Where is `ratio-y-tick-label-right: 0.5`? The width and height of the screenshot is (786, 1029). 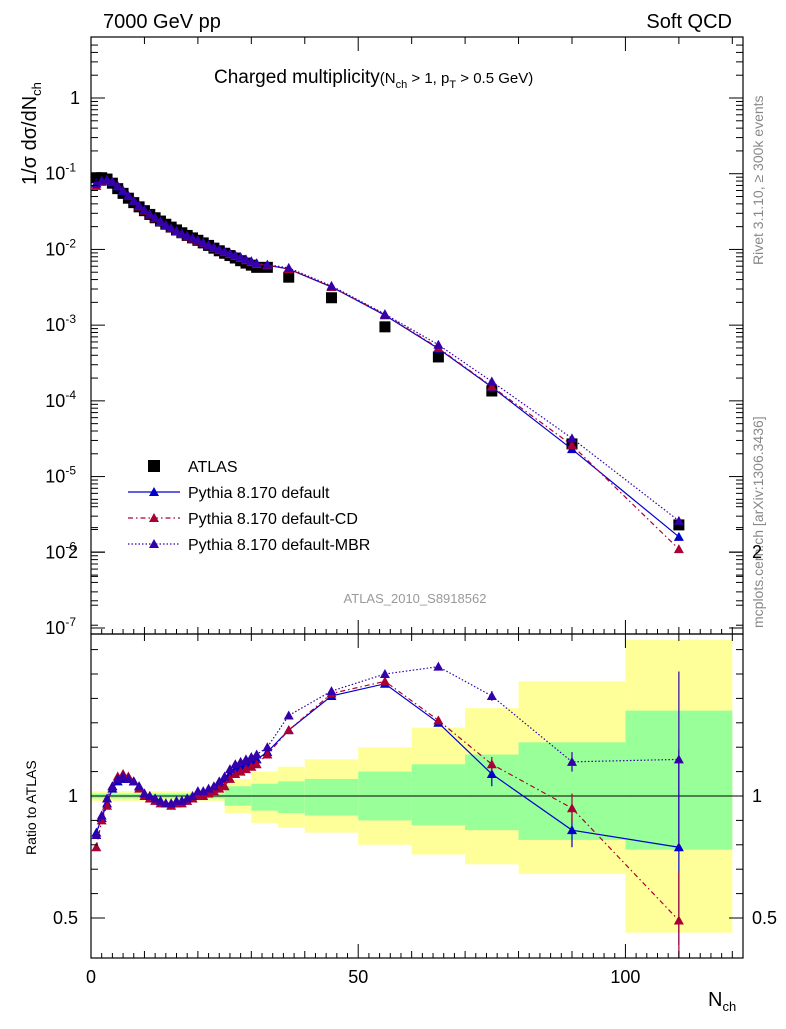
ratio-y-tick-label-right: 0.5 is located at coordinates (764, 918).